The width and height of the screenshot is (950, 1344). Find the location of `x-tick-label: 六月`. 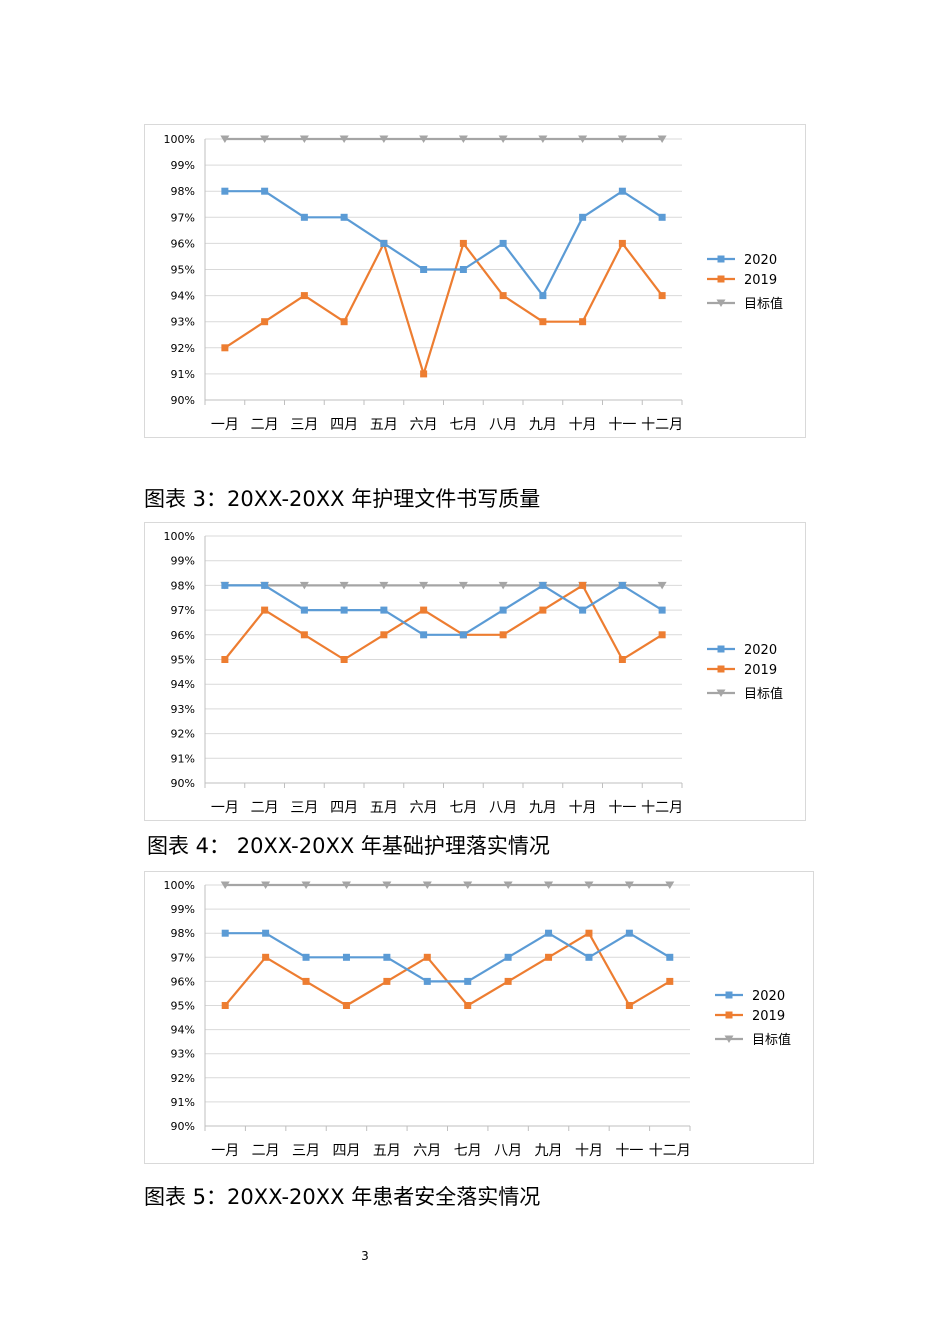

x-tick-label: 六月 is located at coordinates (424, 425).